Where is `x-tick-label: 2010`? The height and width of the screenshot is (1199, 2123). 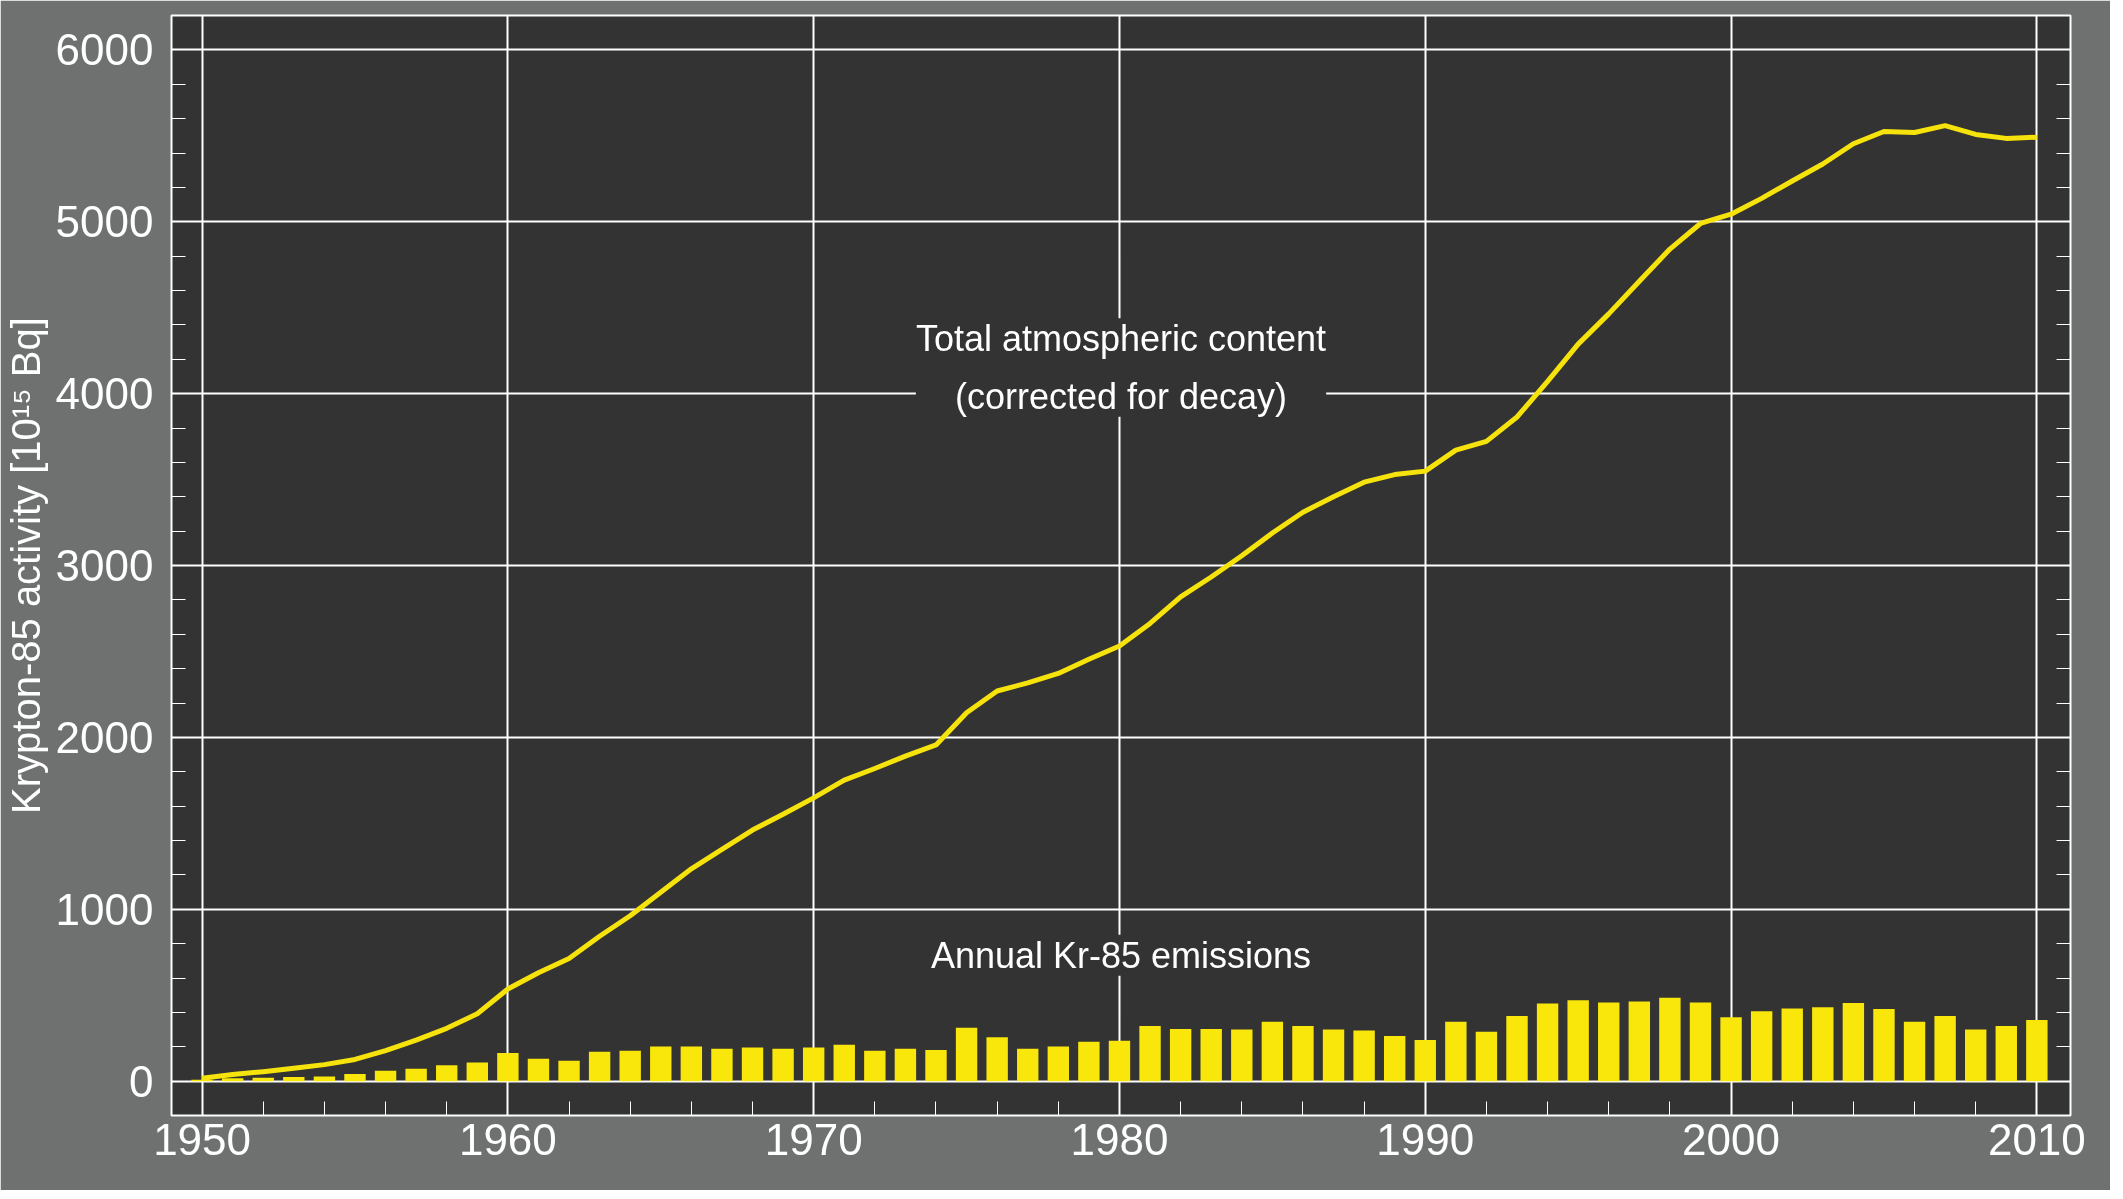
x-tick-label: 2010 is located at coordinates (2036, 1139).